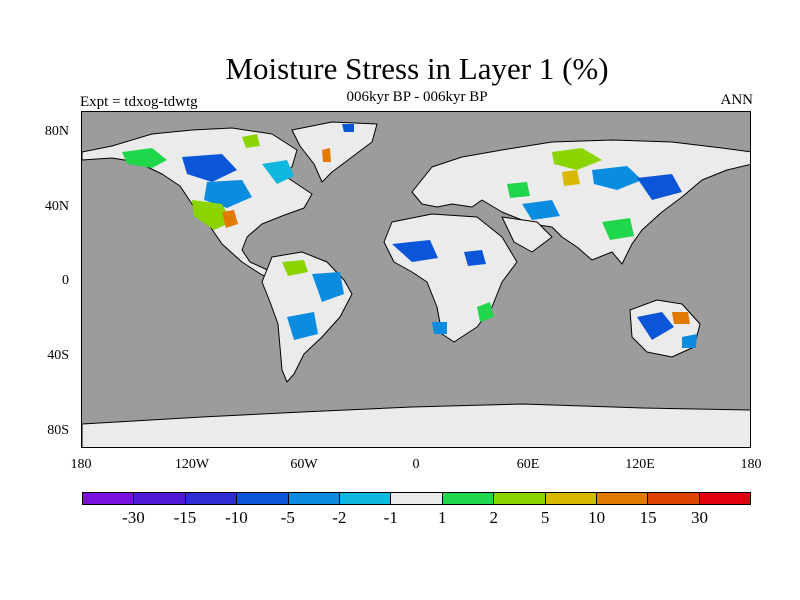 The width and height of the screenshot is (800, 600). Describe the element at coordinates (527, 234) in the screenshot. I see `landmass-arabia` at that location.